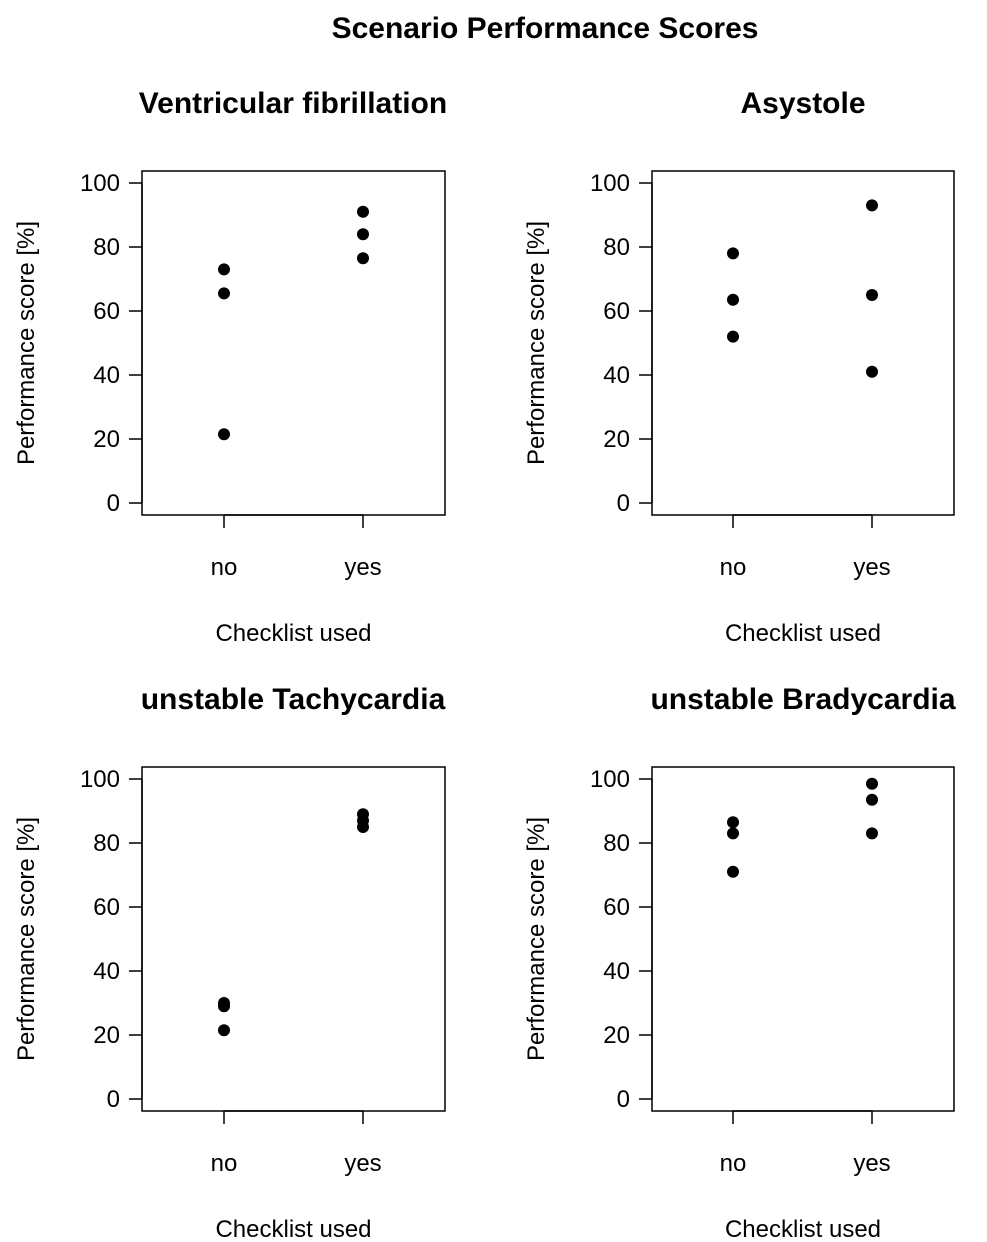 The width and height of the screenshot is (987, 1242). Describe the element at coordinates (802, 699) in the screenshot. I see `panel-title: unstable Bradycardia` at that location.